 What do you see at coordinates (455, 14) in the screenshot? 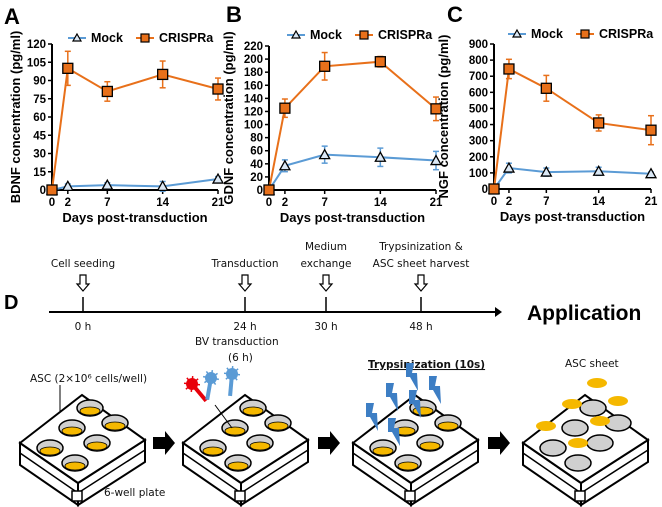
I see `panel-letter: C` at bounding box center [455, 14].